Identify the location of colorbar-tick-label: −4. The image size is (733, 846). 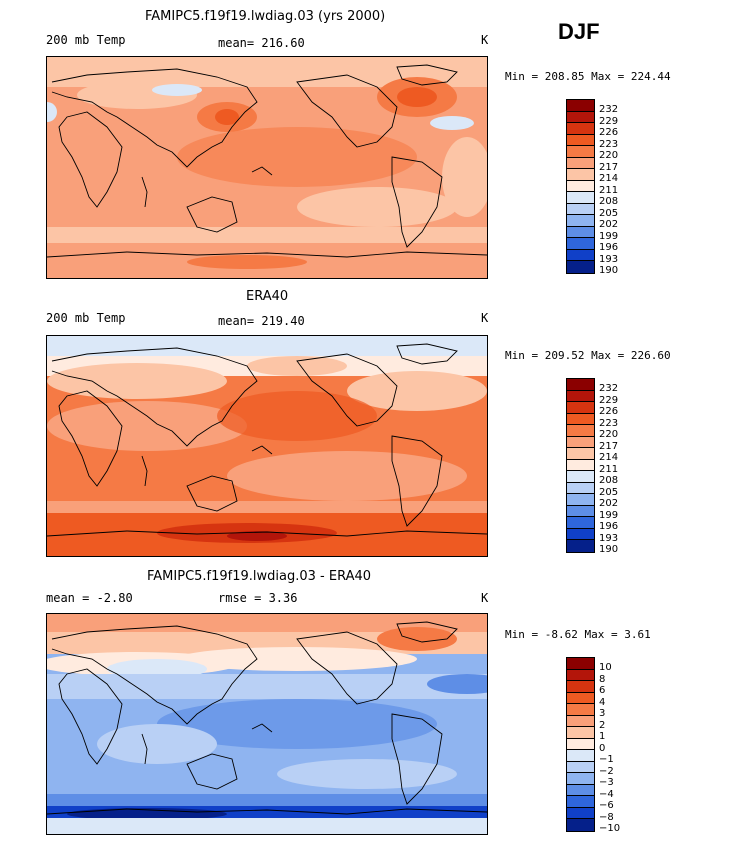
(606, 794).